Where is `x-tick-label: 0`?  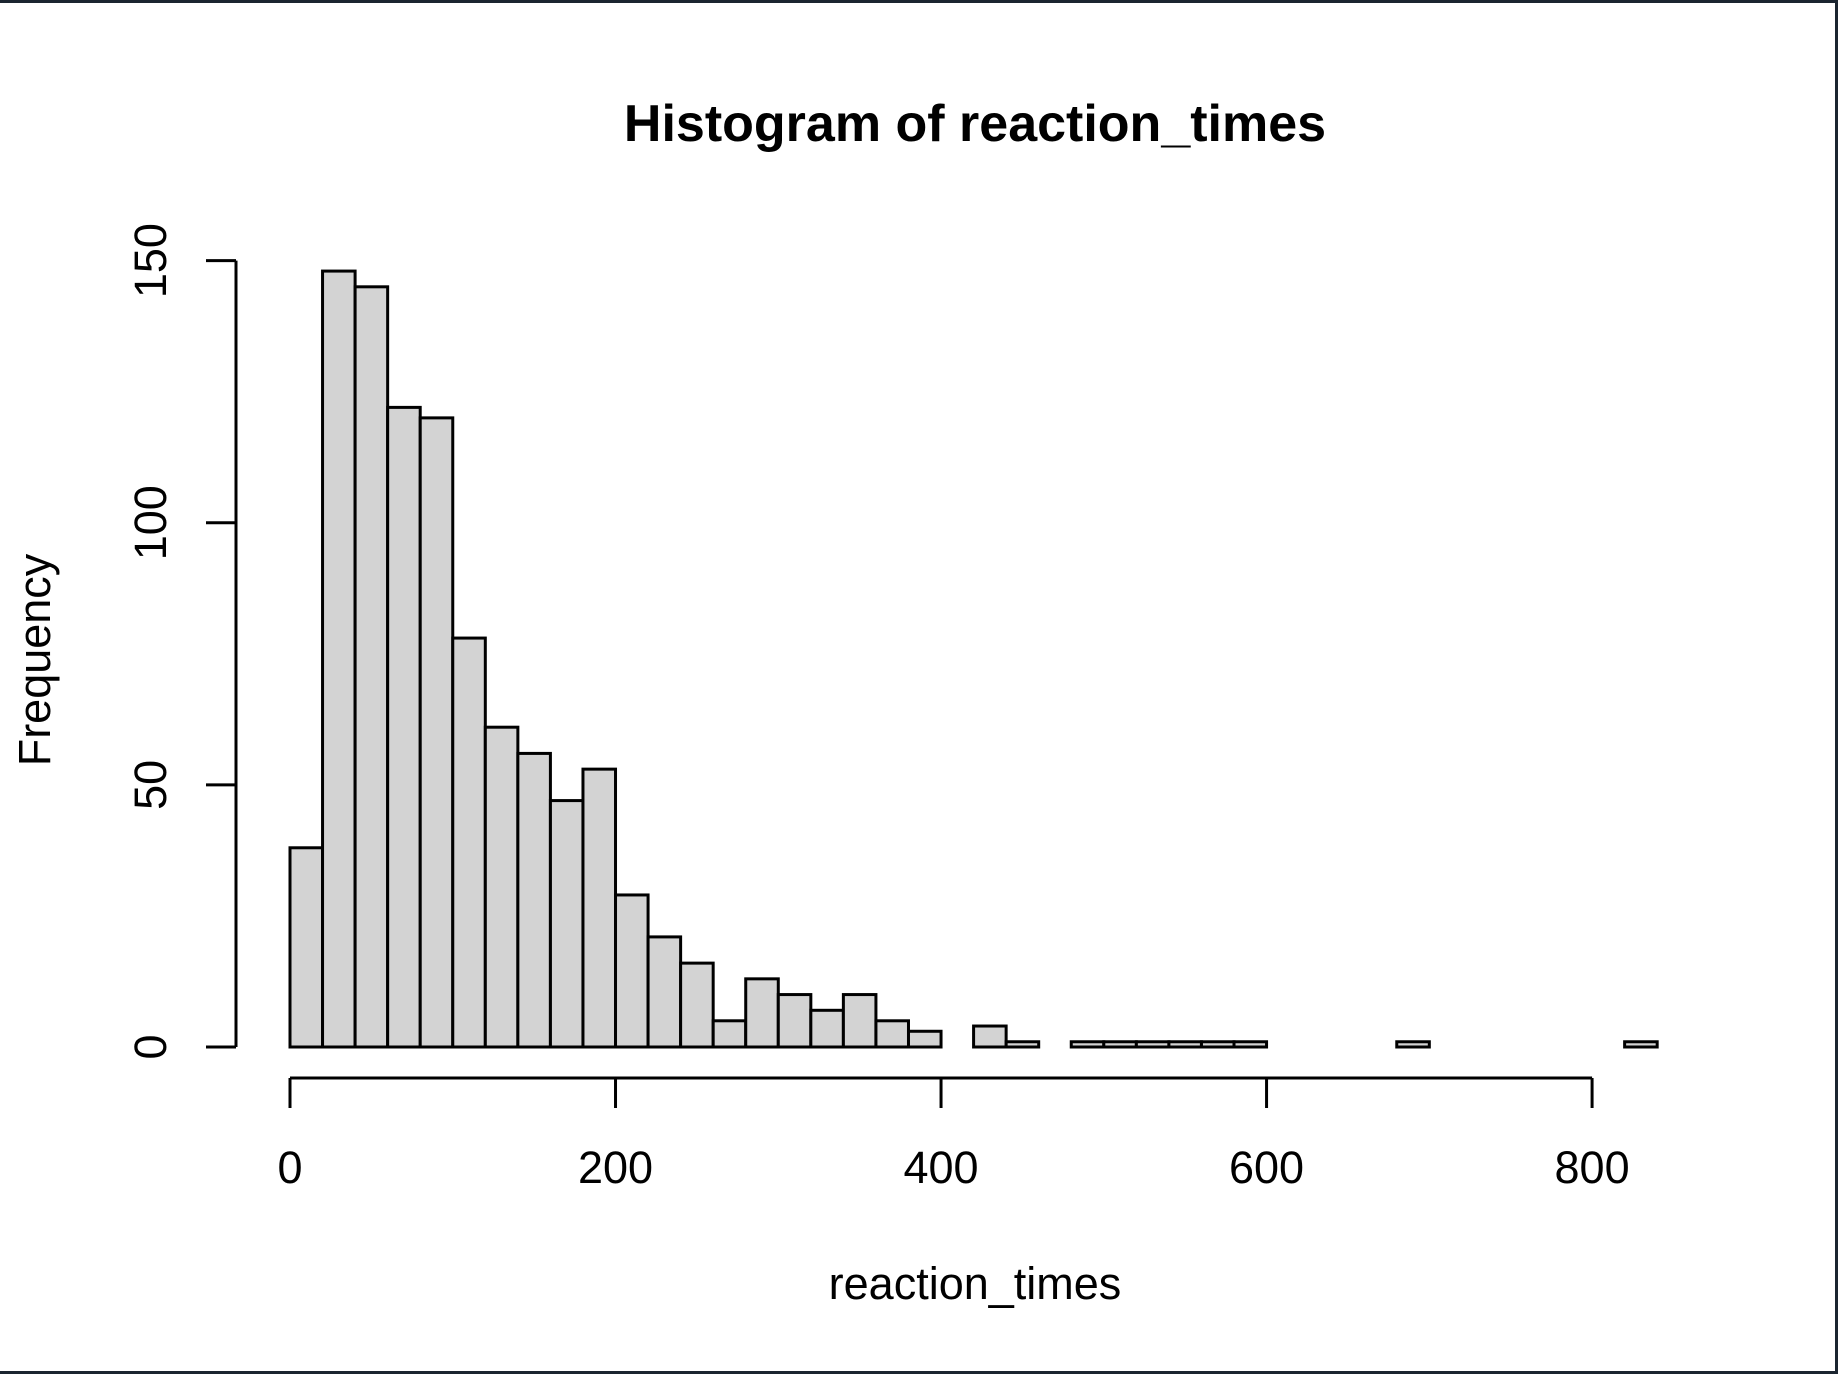
x-tick-label: 0 is located at coordinates (289, 1167).